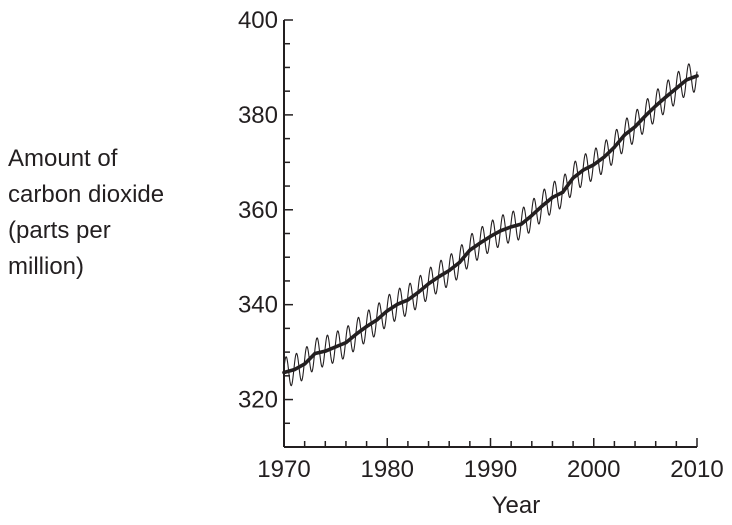 This screenshot has width=732, height=525. What do you see at coordinates (283, 469) in the screenshot?
I see `x-tick-label: 1970` at bounding box center [283, 469].